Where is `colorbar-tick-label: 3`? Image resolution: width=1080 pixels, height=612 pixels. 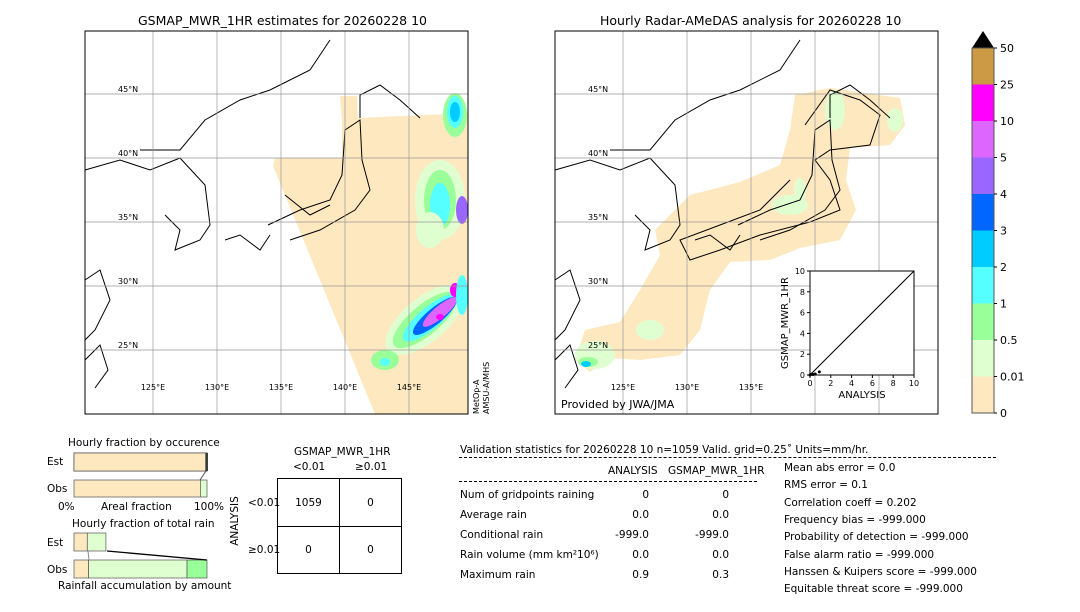 colorbar-tick-label: 3 is located at coordinates (1003, 231).